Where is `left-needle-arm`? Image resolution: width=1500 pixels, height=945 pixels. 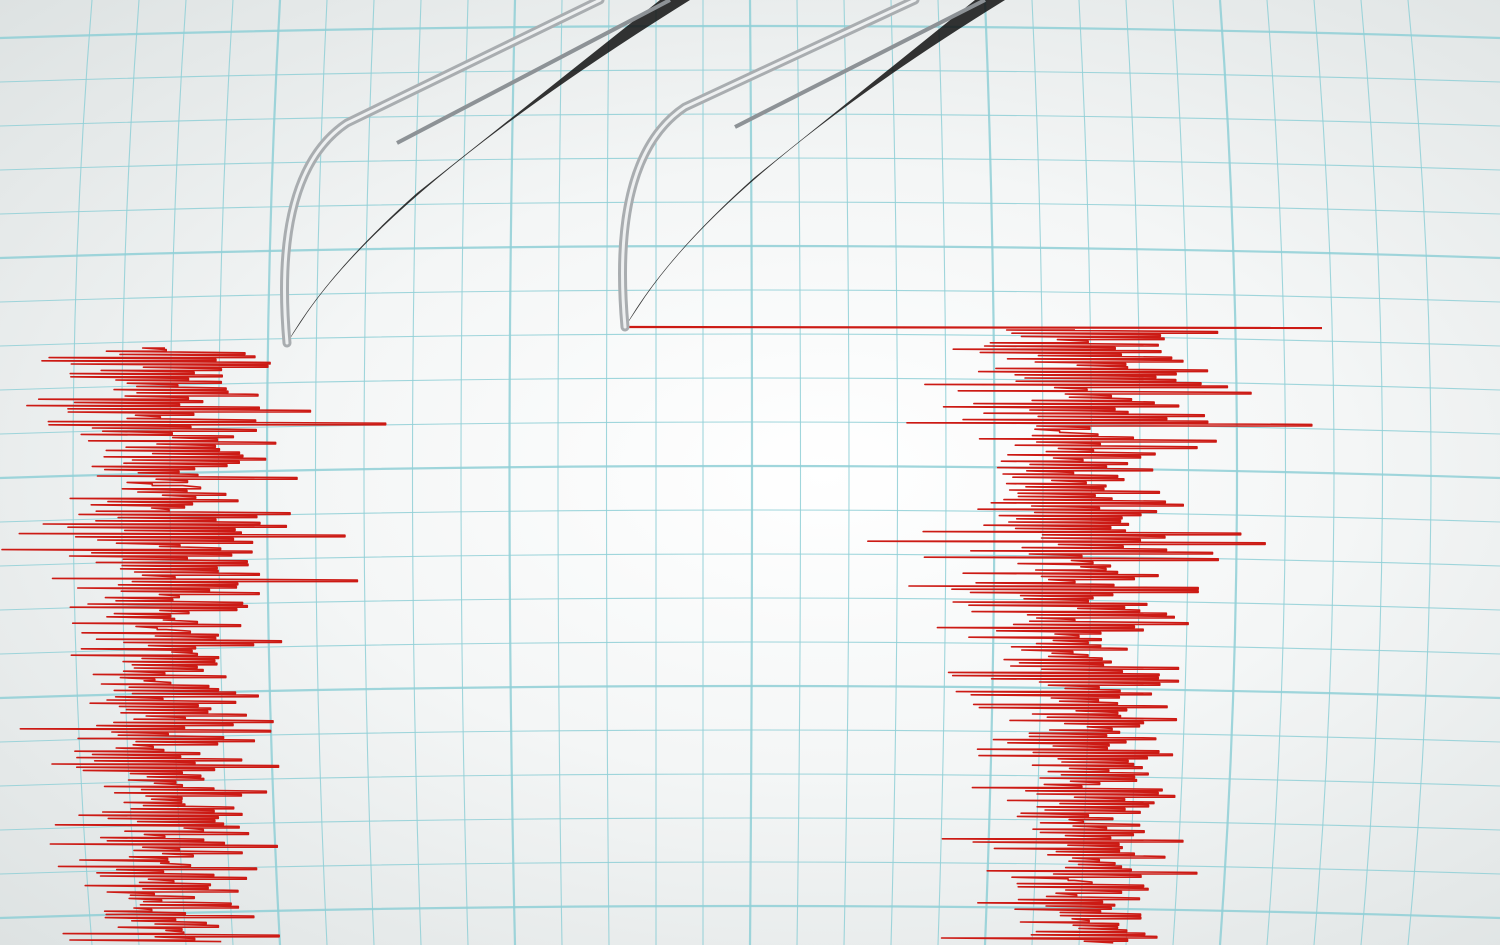
left-needle-arm is located at coordinates (533, 72).